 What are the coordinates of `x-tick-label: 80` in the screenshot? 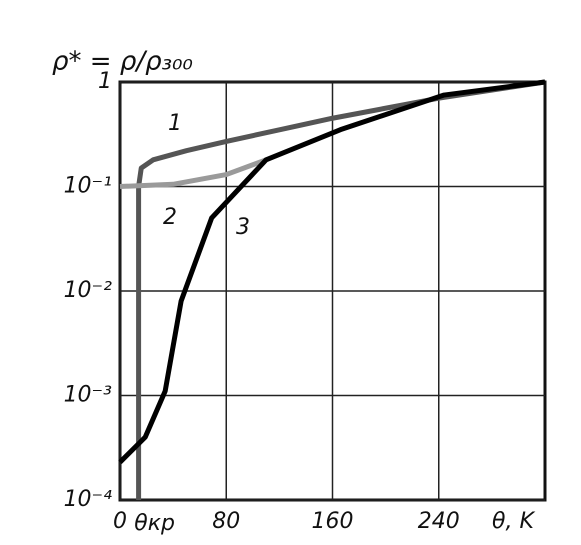 It's located at (226, 521).